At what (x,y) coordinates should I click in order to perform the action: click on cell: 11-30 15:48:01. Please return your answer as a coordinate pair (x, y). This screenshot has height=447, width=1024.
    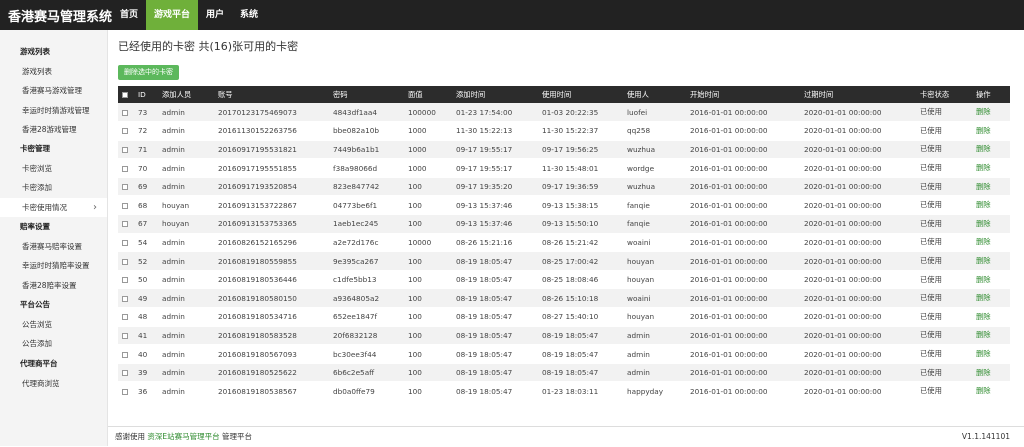
    Looking at the image, I should click on (577, 168).